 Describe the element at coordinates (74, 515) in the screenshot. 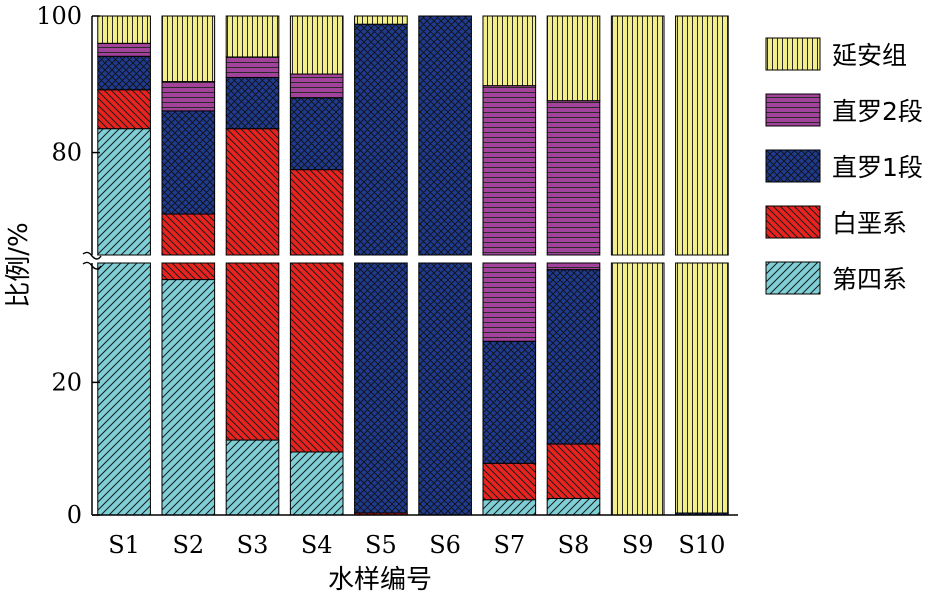

I see `y-tick-label: 0` at that location.